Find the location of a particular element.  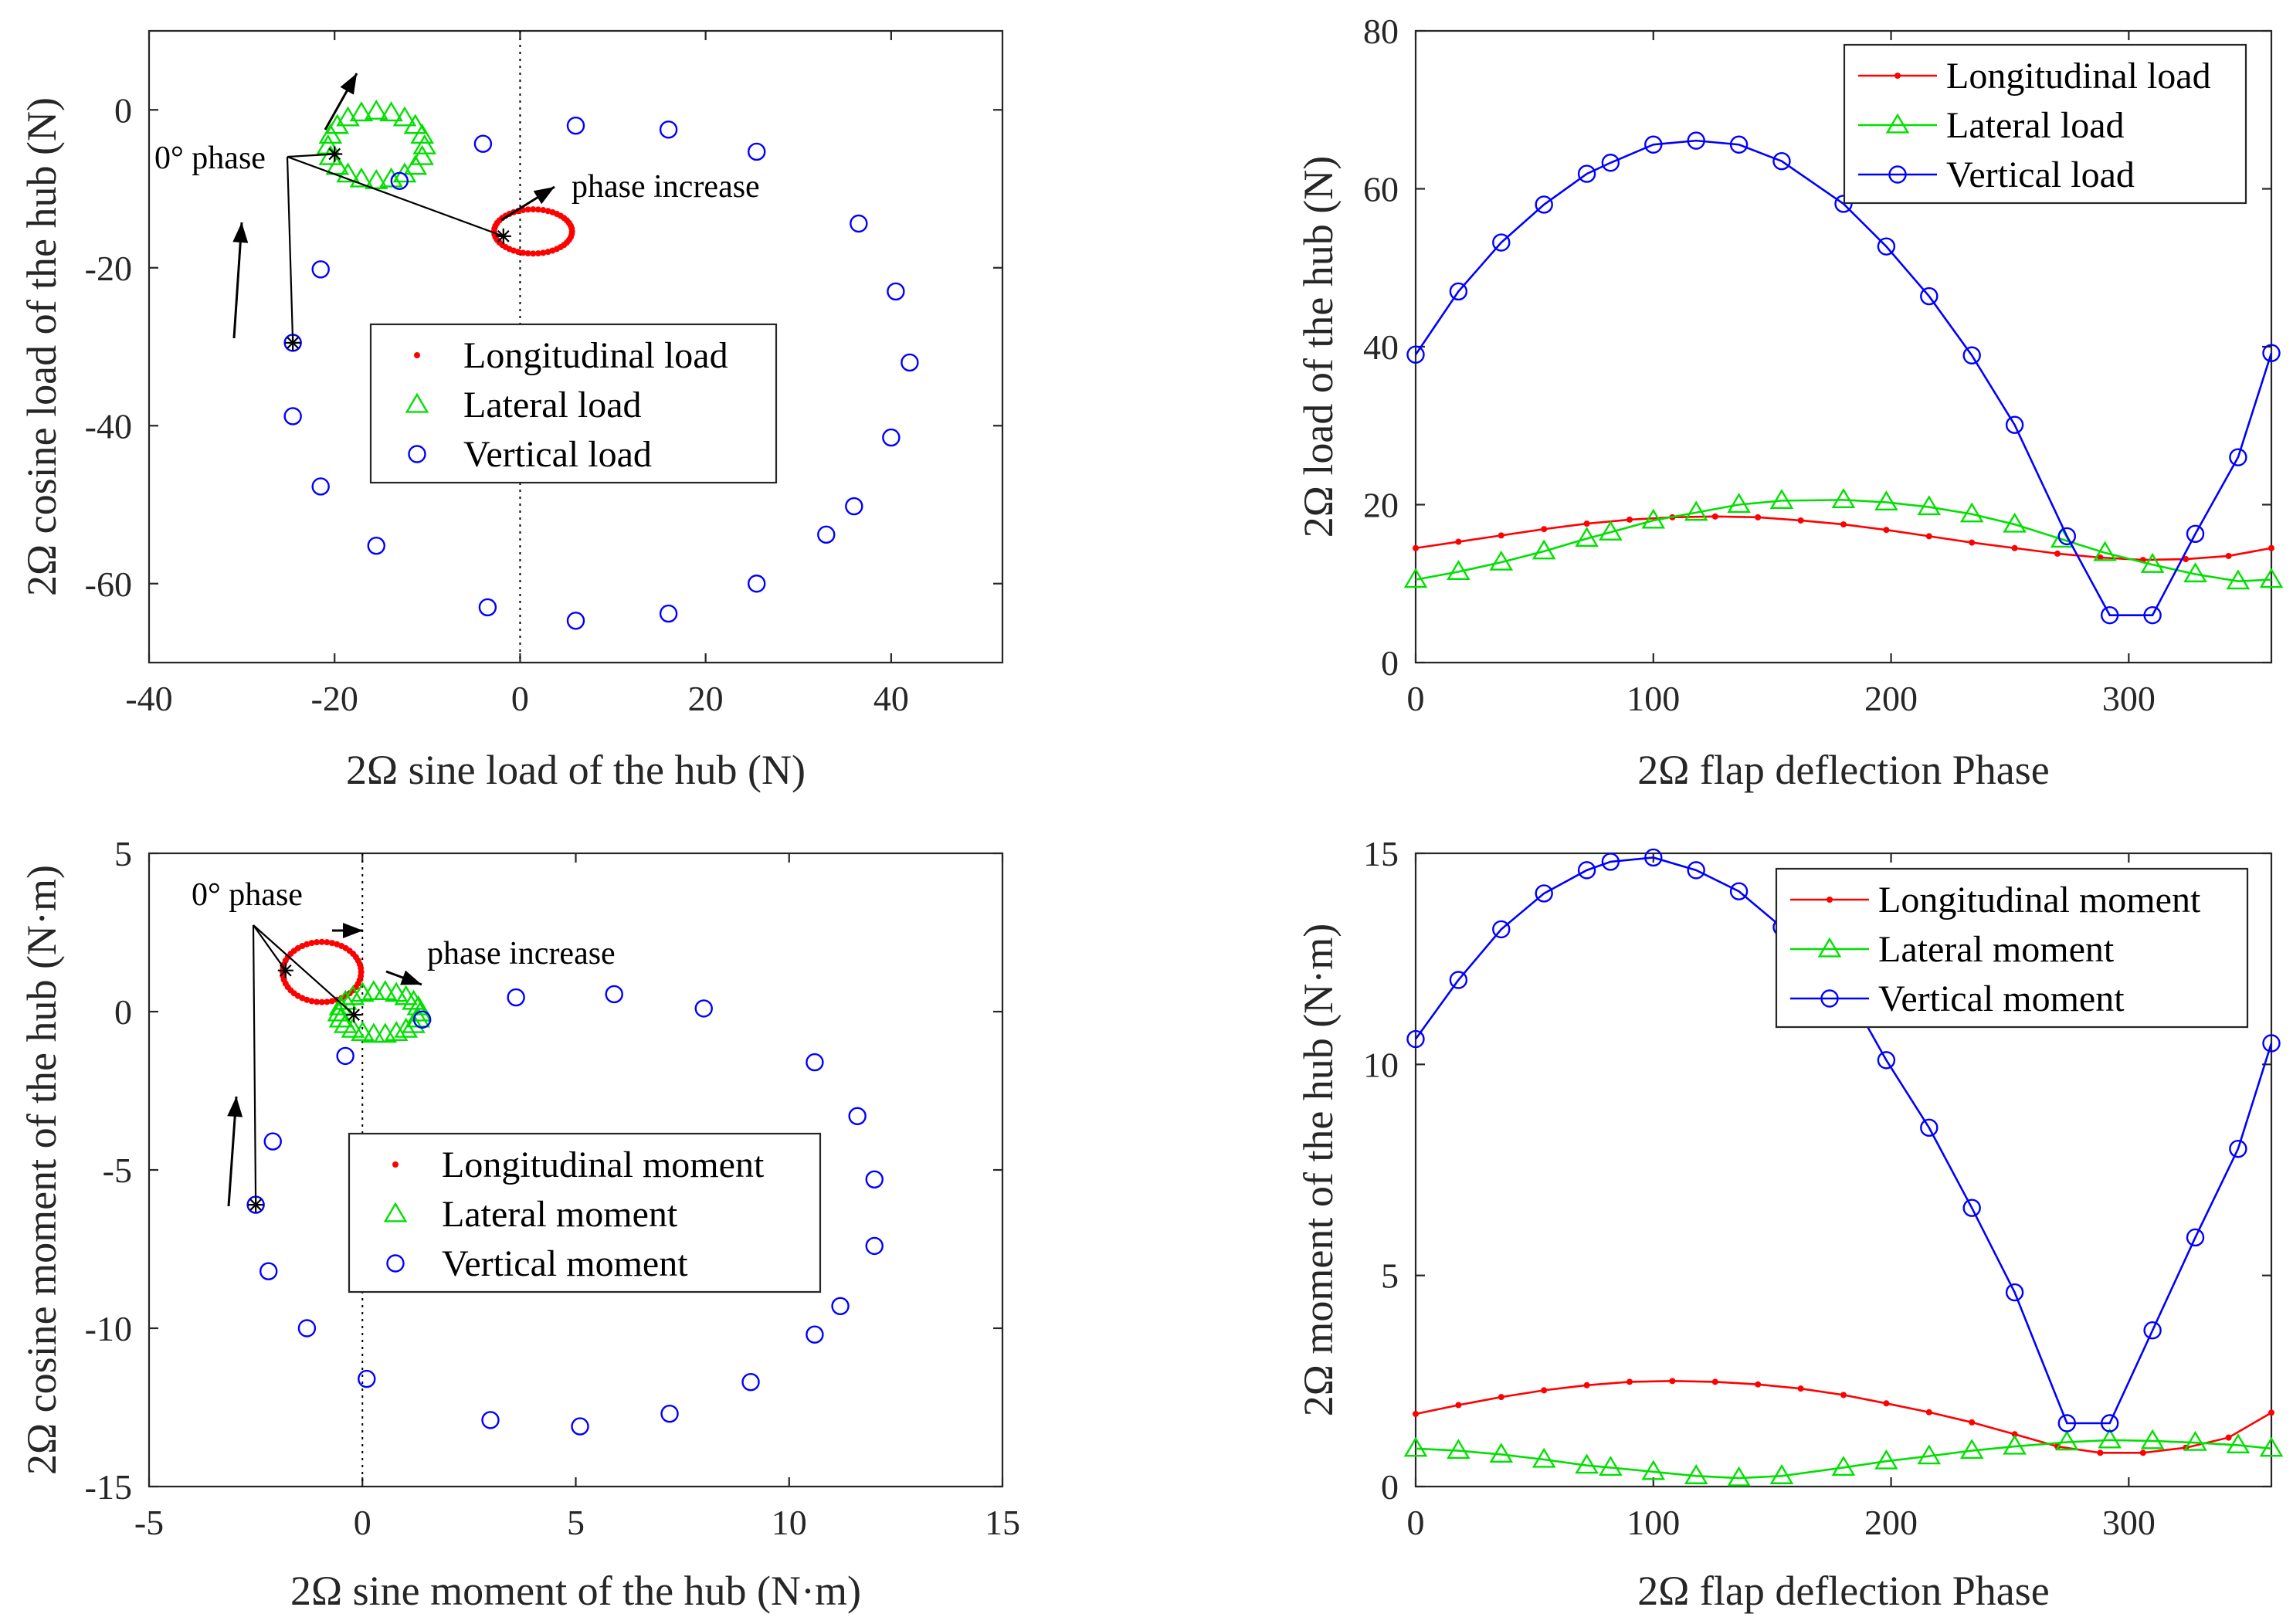

y-tick-label: -60 is located at coordinates (108, 584).